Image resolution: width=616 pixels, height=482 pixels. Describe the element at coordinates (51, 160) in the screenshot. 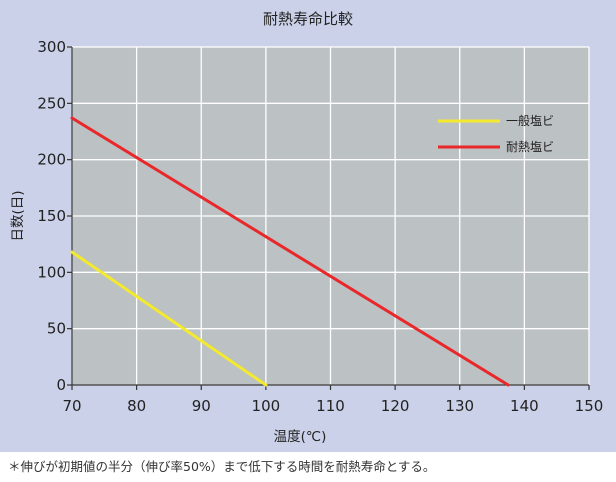

I see `y-tick-label-200: 200` at that location.